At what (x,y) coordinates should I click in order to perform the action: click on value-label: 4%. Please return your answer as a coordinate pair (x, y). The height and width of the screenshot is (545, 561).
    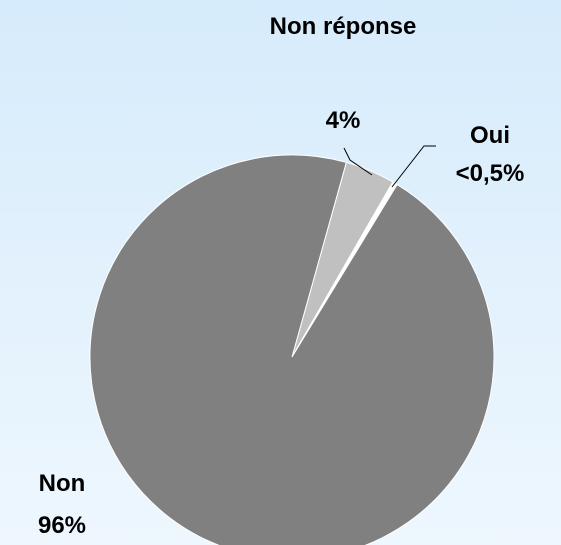
    Looking at the image, I should click on (343, 120).